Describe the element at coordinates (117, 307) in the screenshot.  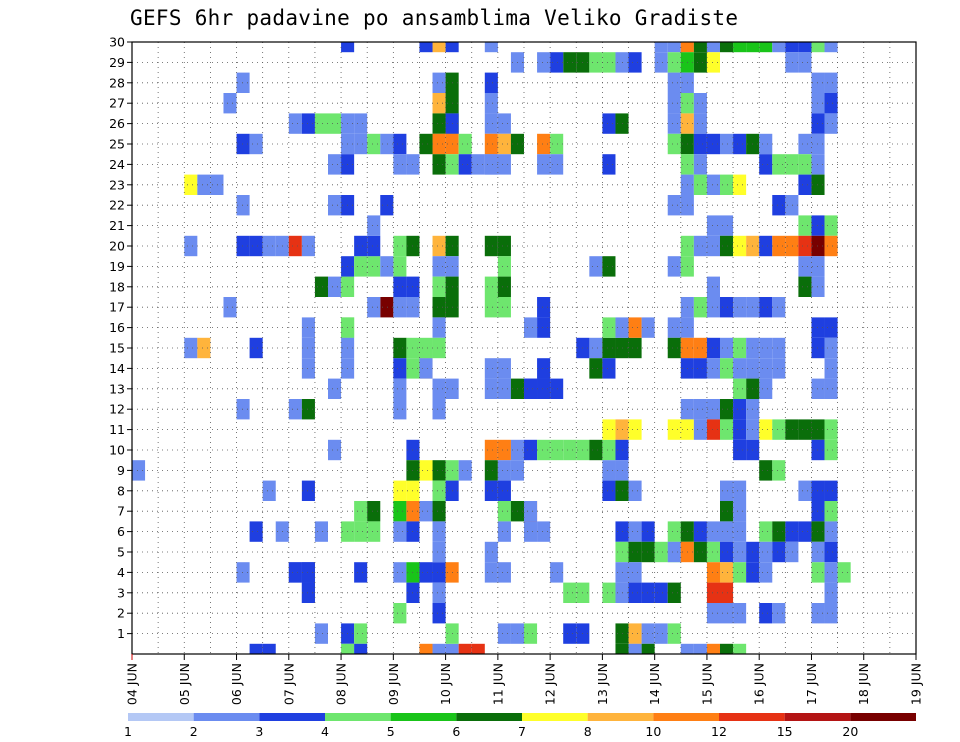
I see `y-tick-label: 17` at that location.